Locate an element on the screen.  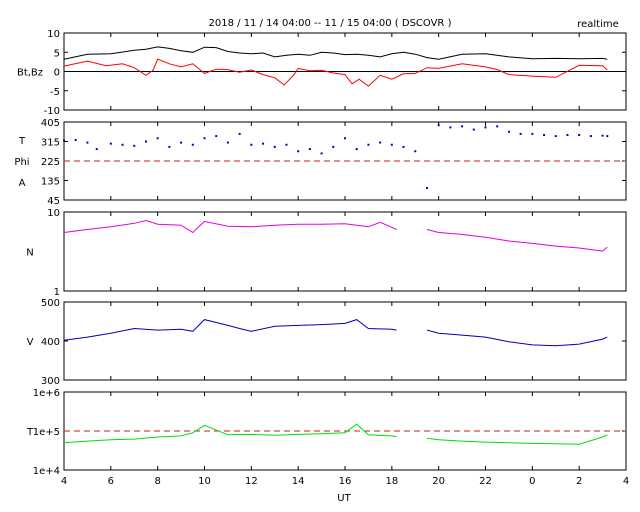
x-tick-label: 2 is located at coordinates (579, 481).